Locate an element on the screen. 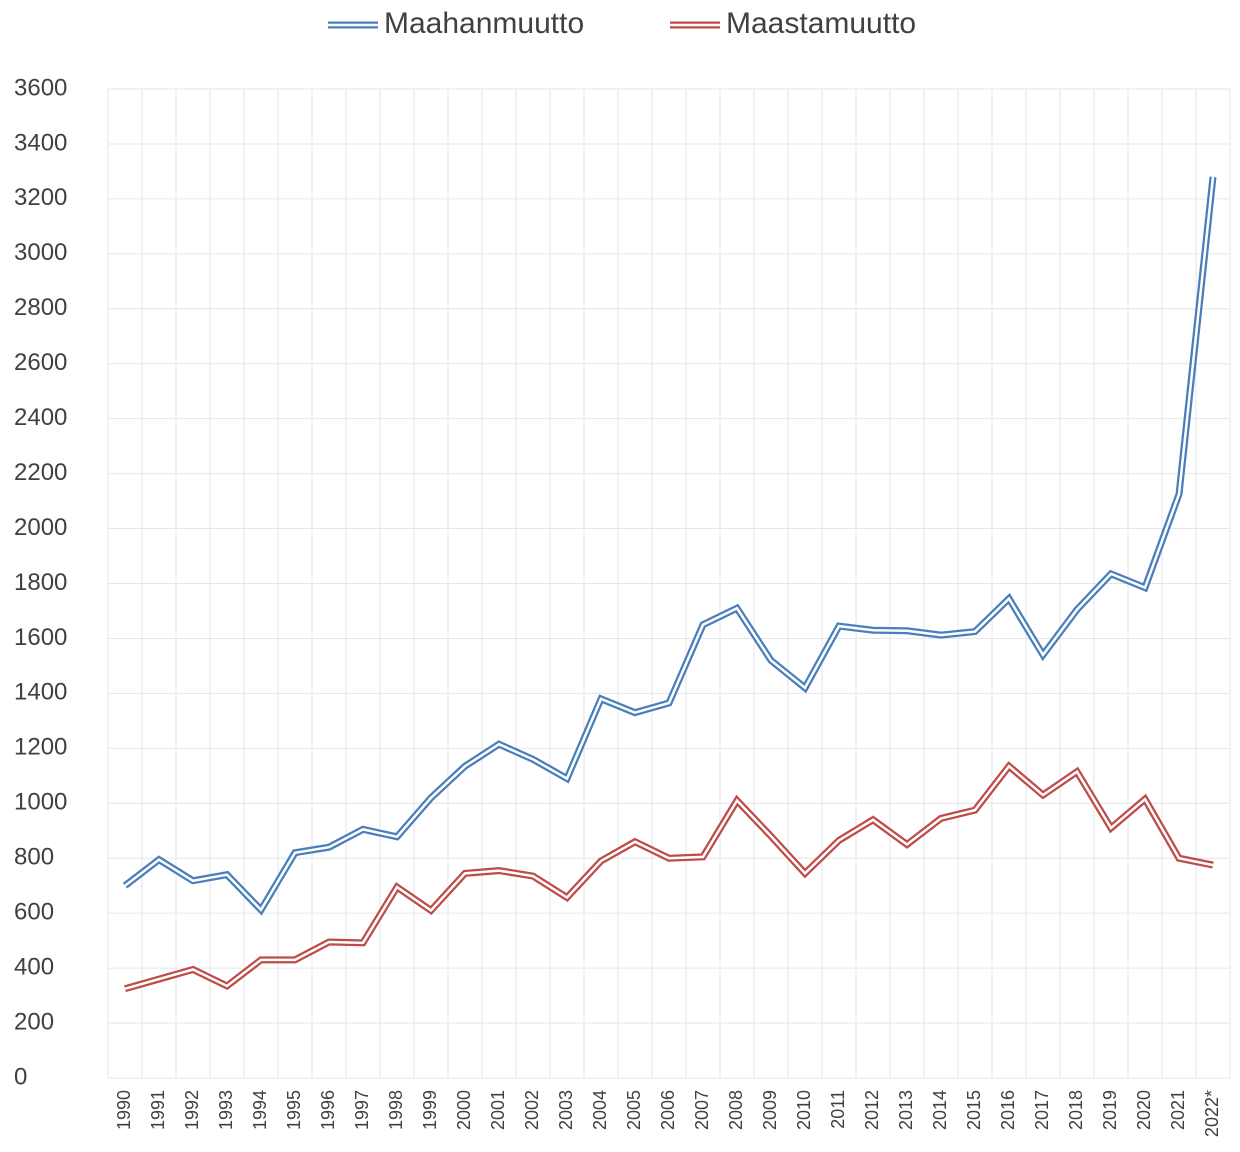  legend-label: Maastamuutto is located at coordinates (821, 23).